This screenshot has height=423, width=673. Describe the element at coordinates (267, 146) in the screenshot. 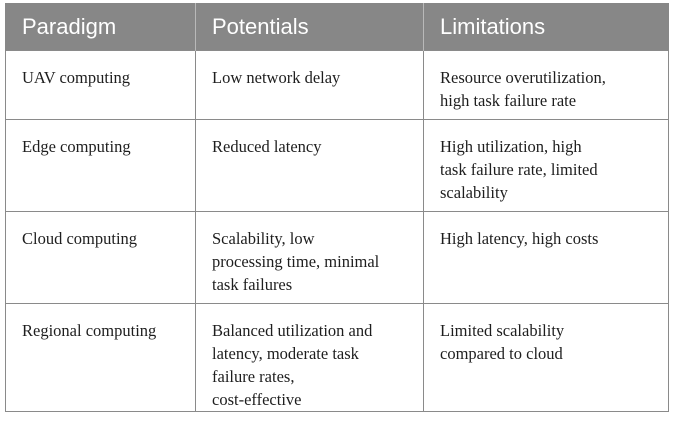

I see `cell-text: Reduced latency` at that location.